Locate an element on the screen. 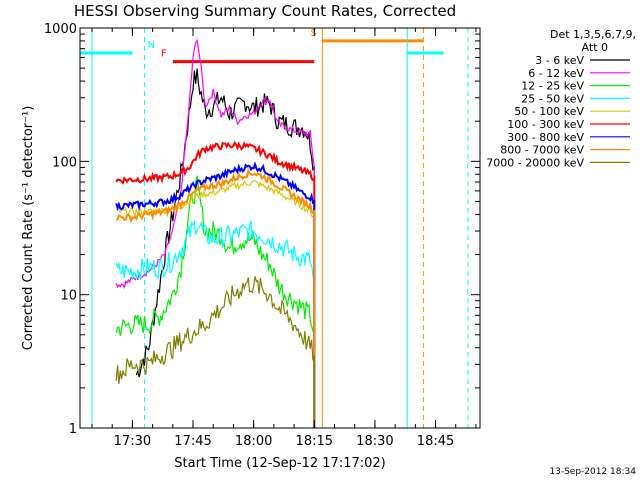 This screenshot has width=640, height=480. legend-entry-label: 3 - 6 keV is located at coordinates (559, 60).